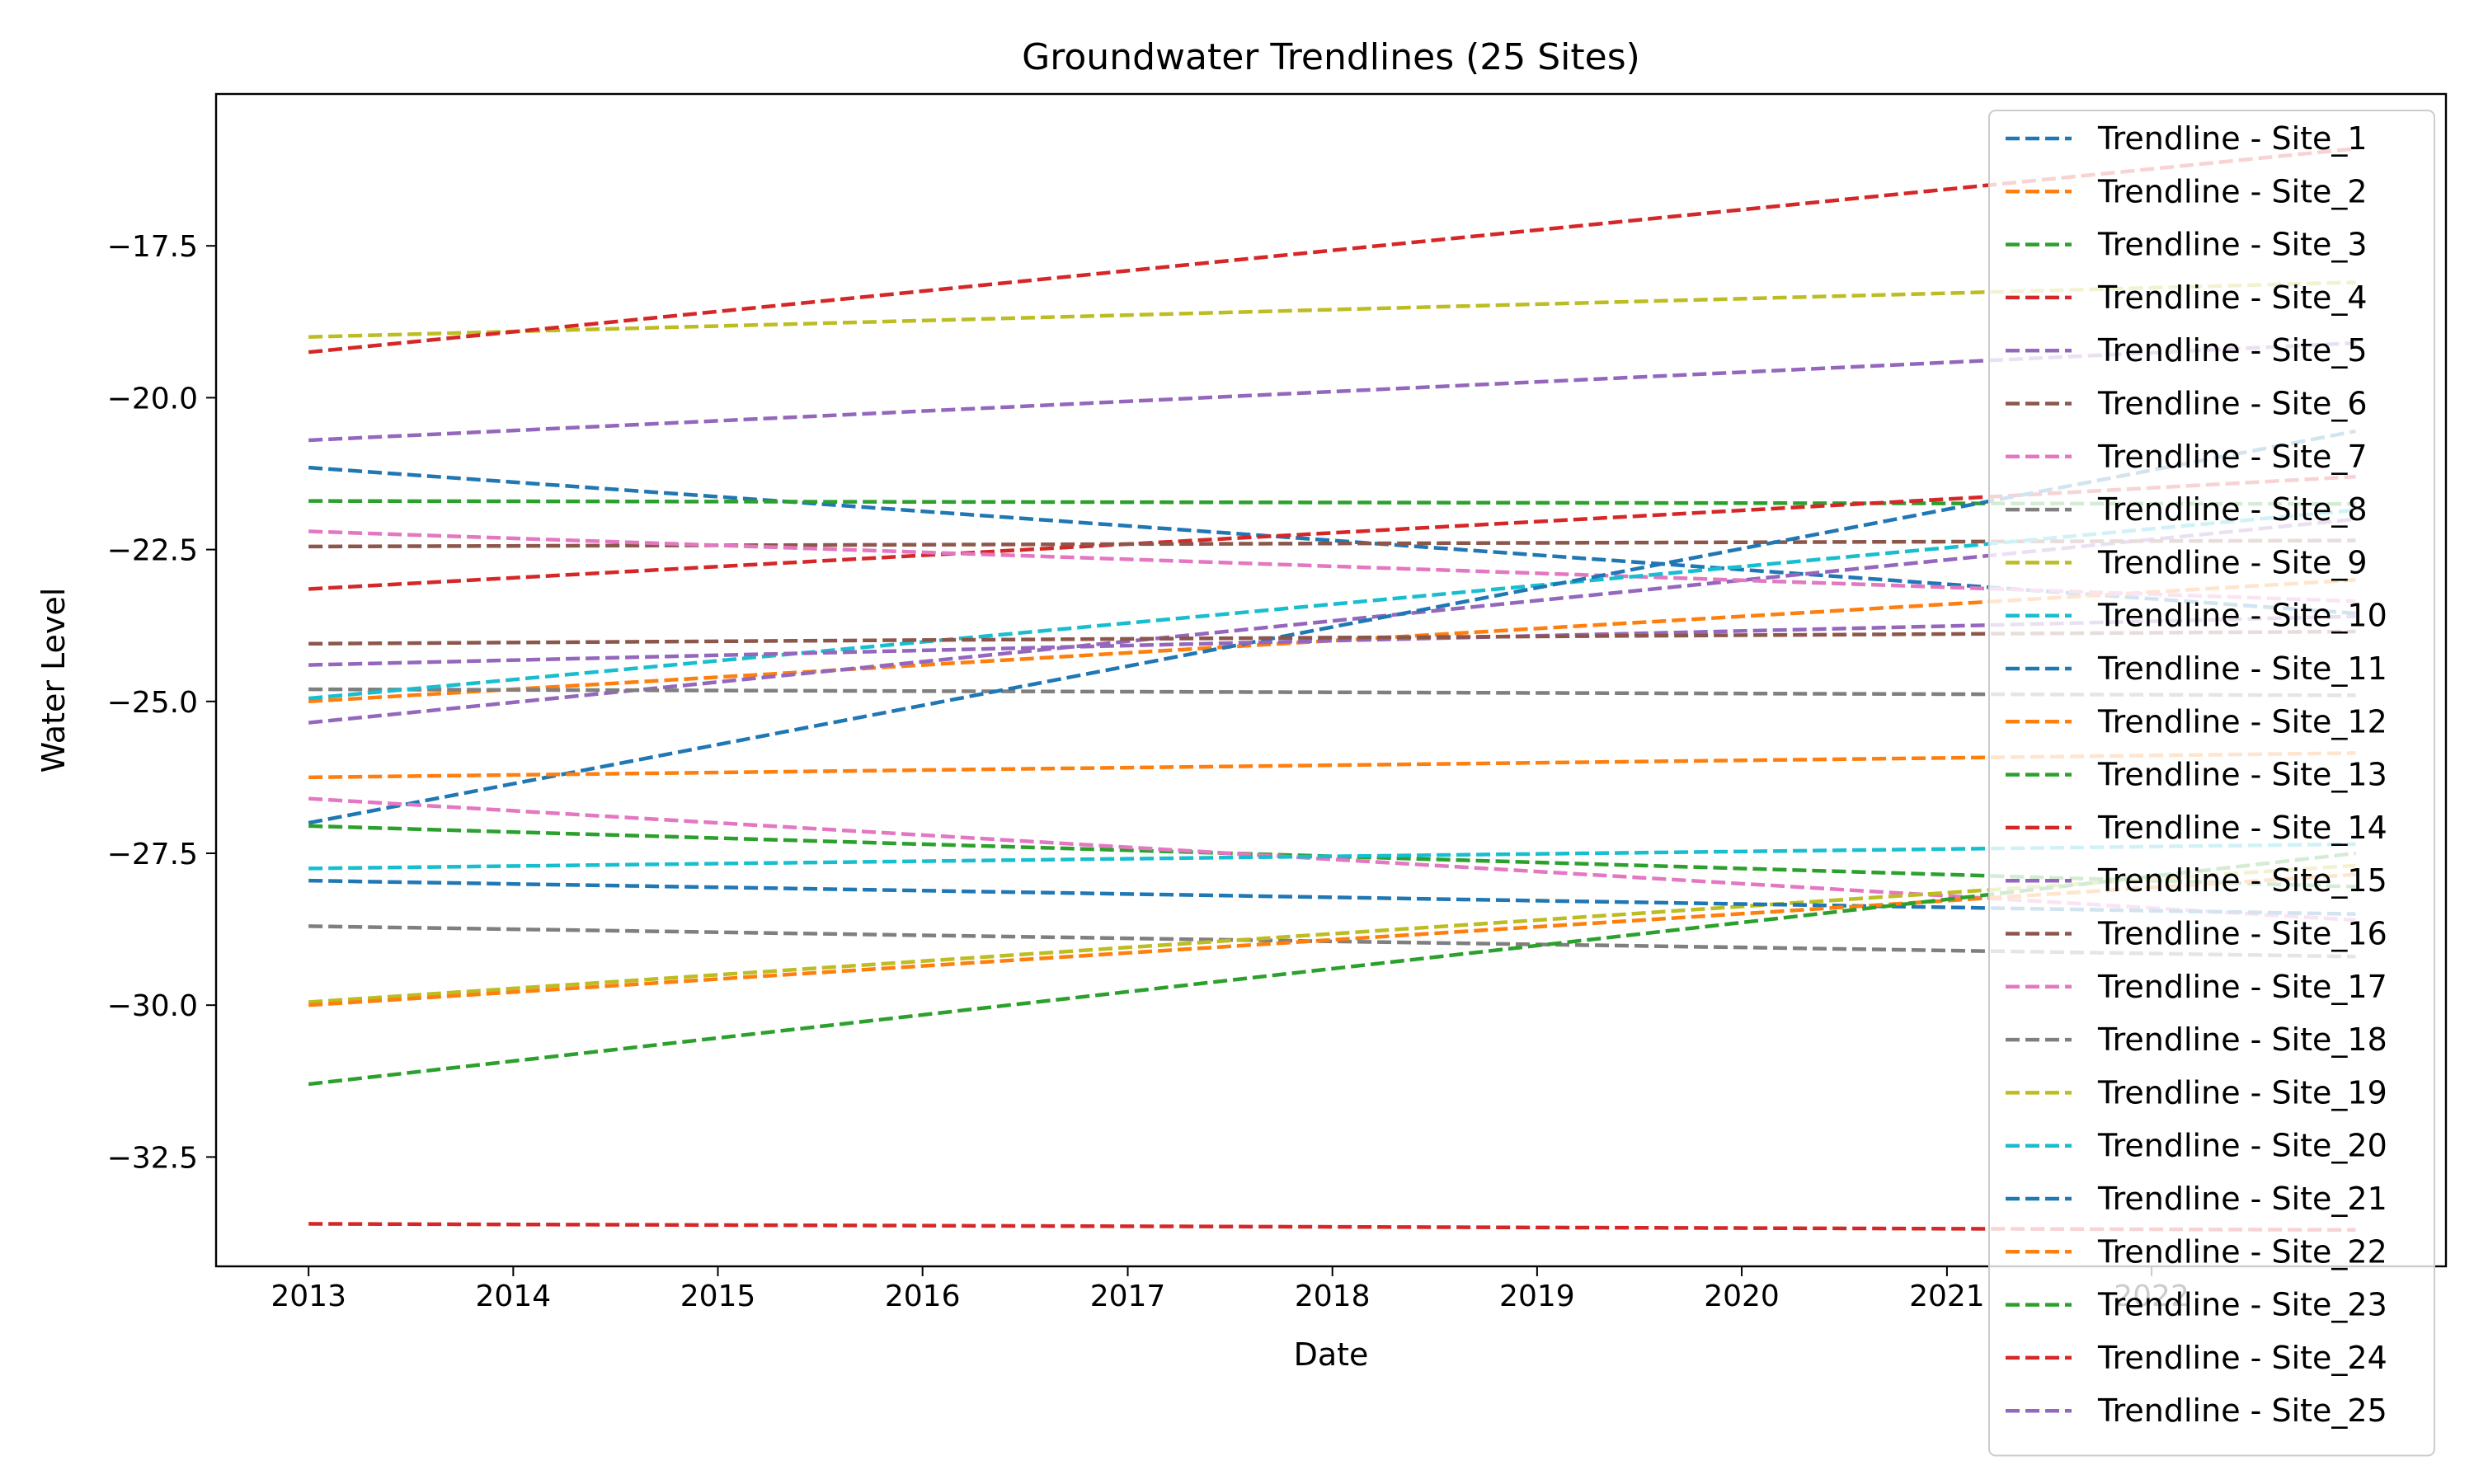 This screenshot has width=2474, height=1484. Describe the element at coordinates (514, 1296) in the screenshot. I see `x-tick-label: 2014` at that location.